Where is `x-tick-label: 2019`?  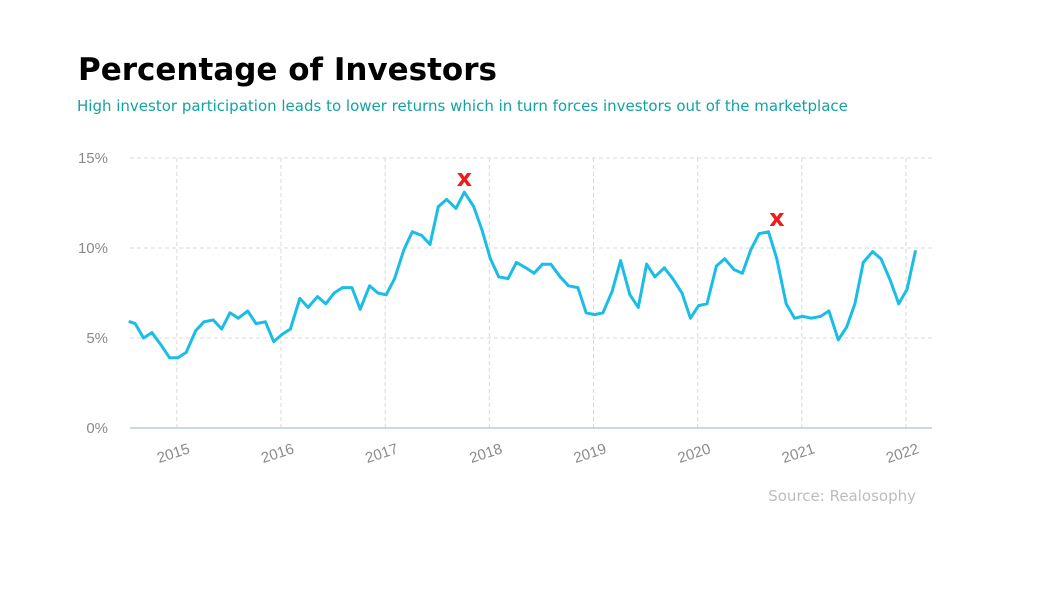
x-tick-label: 2019 is located at coordinates (590, 453).